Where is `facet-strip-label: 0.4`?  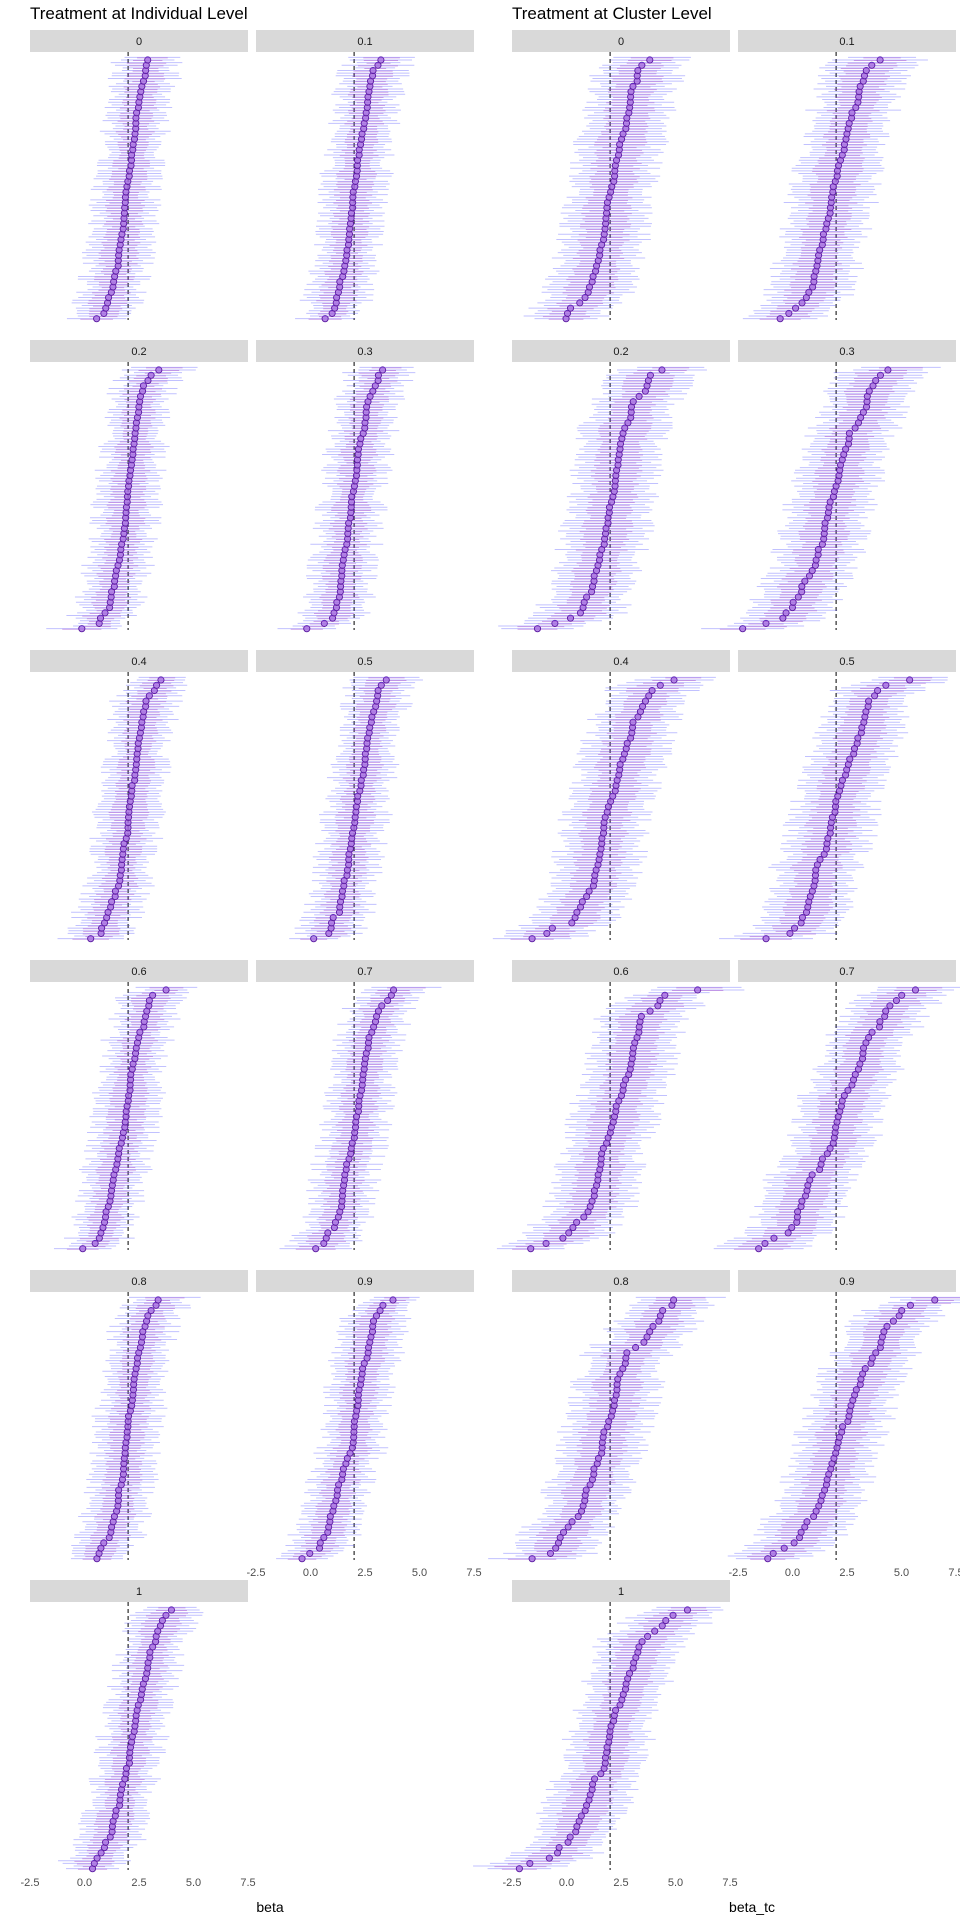
facet-strip-label: 0.4 is located at coordinates (620, 662).